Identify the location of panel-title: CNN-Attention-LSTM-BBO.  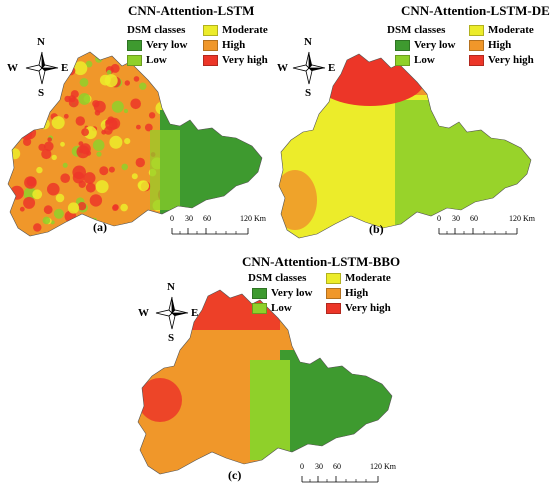
(321, 261).